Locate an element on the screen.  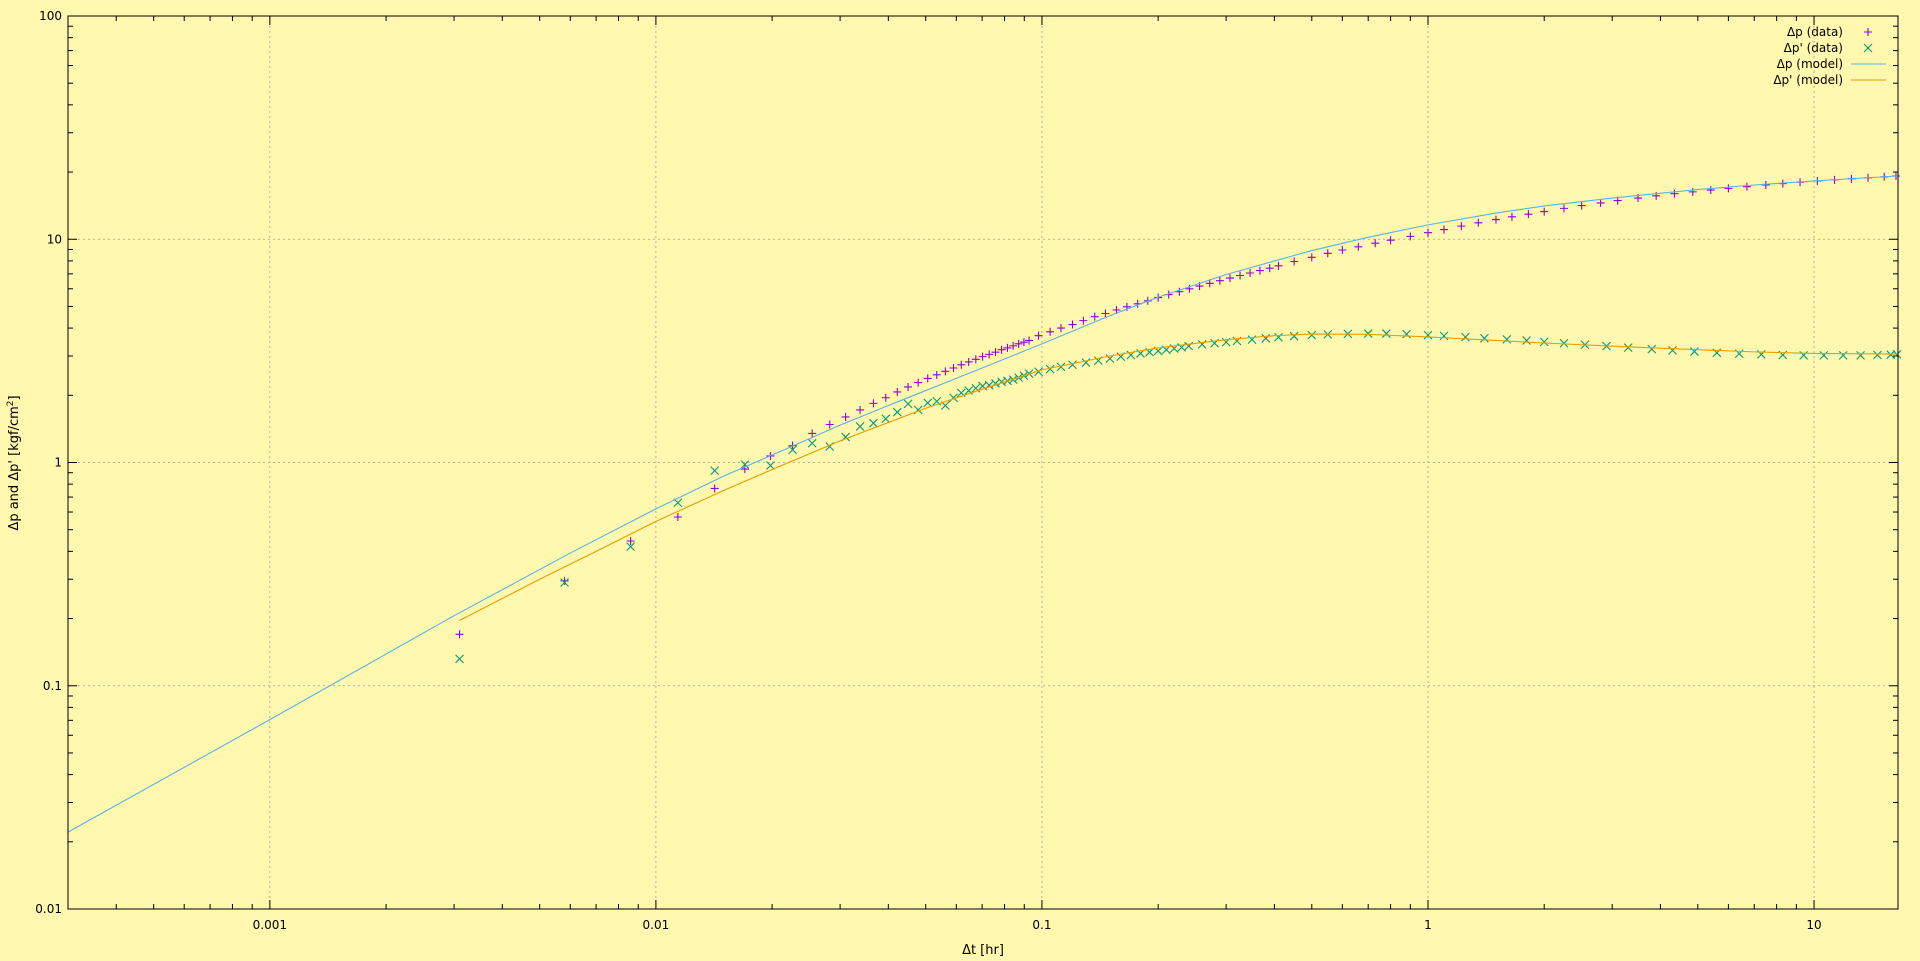
x-tick-labels: 0.001 0.01 0.1 1 10 is located at coordinates (1037, 925).